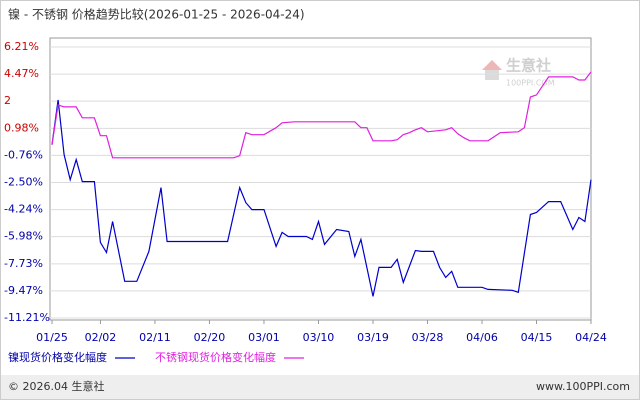 The image size is (640, 400). I want to click on y-tick-label: 2, so click(7, 100).